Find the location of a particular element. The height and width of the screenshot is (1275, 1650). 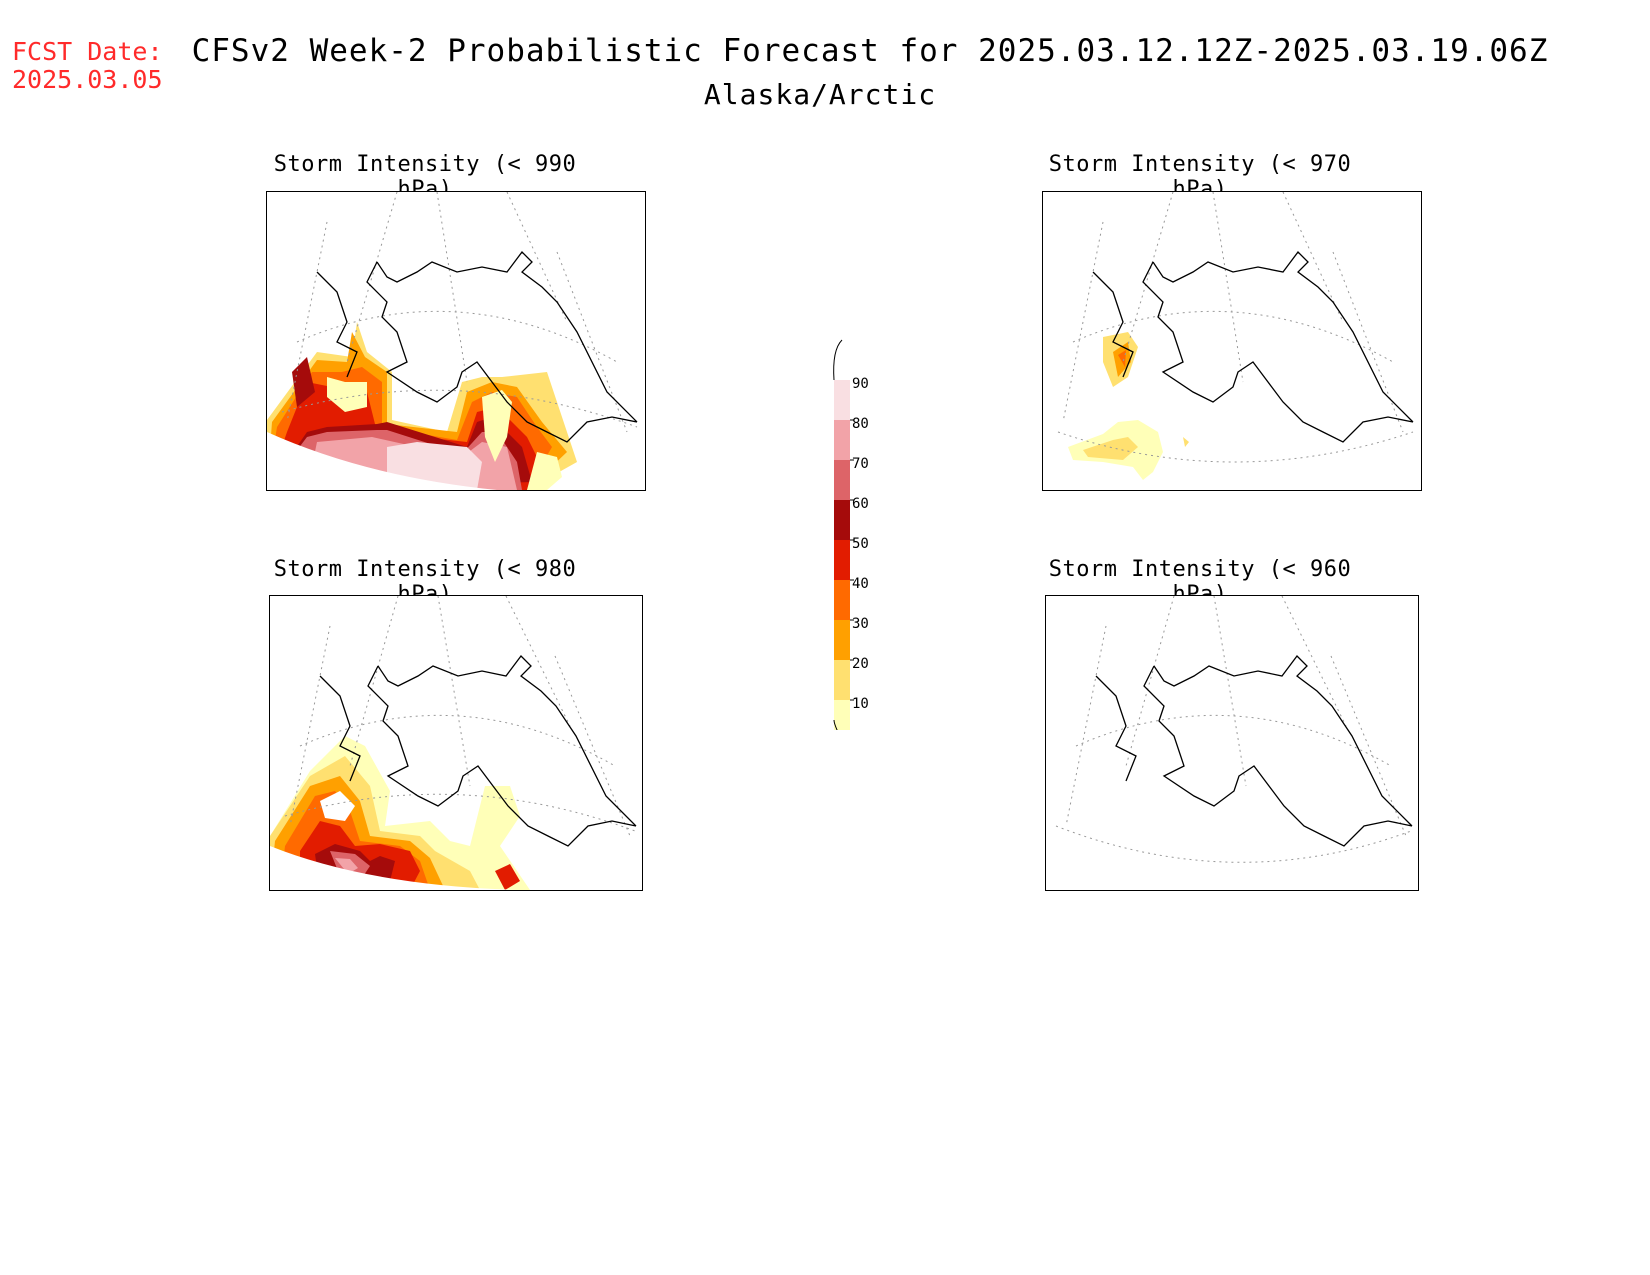

colorbar-label-20: 20 is located at coordinates (860, 664).